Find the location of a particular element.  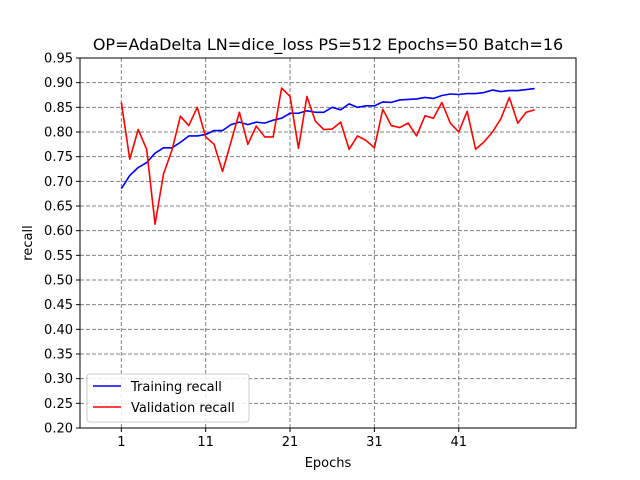

legend: Training recall Validation recall is located at coordinates (168, 398).